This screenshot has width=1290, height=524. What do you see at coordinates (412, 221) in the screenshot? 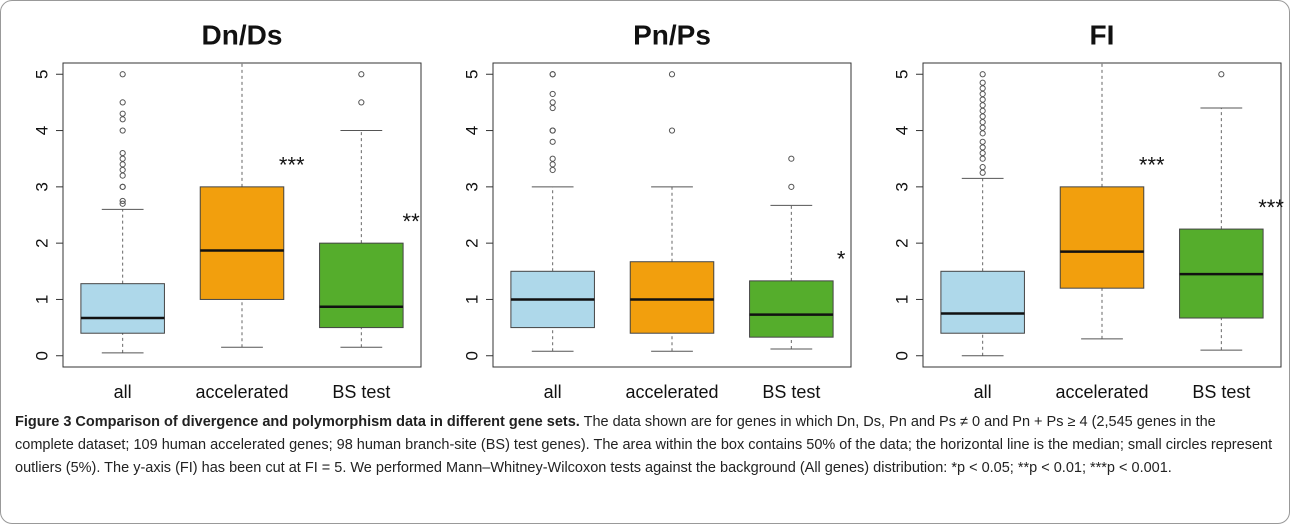
I see `significance: **` at bounding box center [412, 221].